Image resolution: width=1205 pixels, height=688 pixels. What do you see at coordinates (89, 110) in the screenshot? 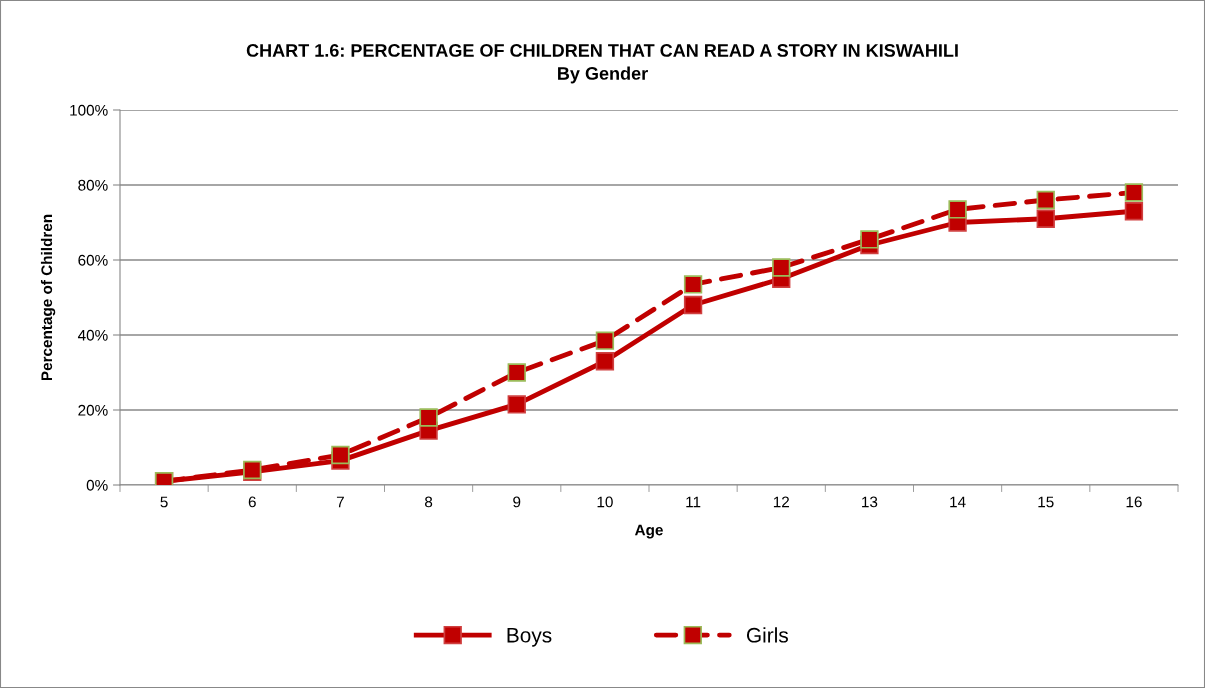
I see `y-tick-label: 100%` at bounding box center [89, 110].